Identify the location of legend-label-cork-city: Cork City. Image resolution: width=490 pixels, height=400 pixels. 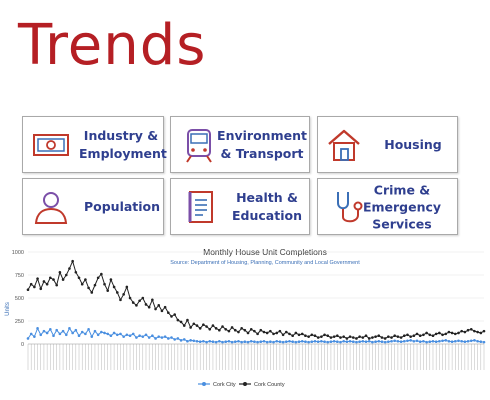
(224, 385).